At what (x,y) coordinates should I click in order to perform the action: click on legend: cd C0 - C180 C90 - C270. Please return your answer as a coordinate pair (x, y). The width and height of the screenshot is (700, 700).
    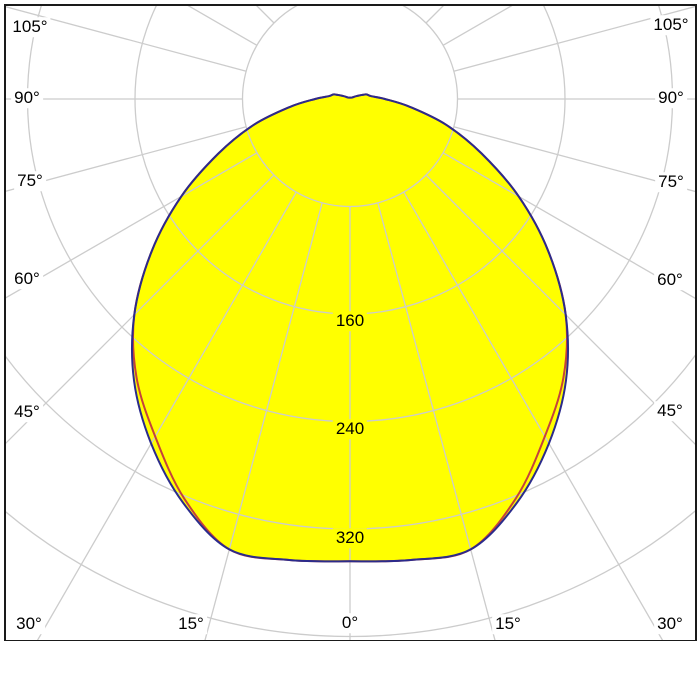
    Looking at the image, I should click on (350, 670).